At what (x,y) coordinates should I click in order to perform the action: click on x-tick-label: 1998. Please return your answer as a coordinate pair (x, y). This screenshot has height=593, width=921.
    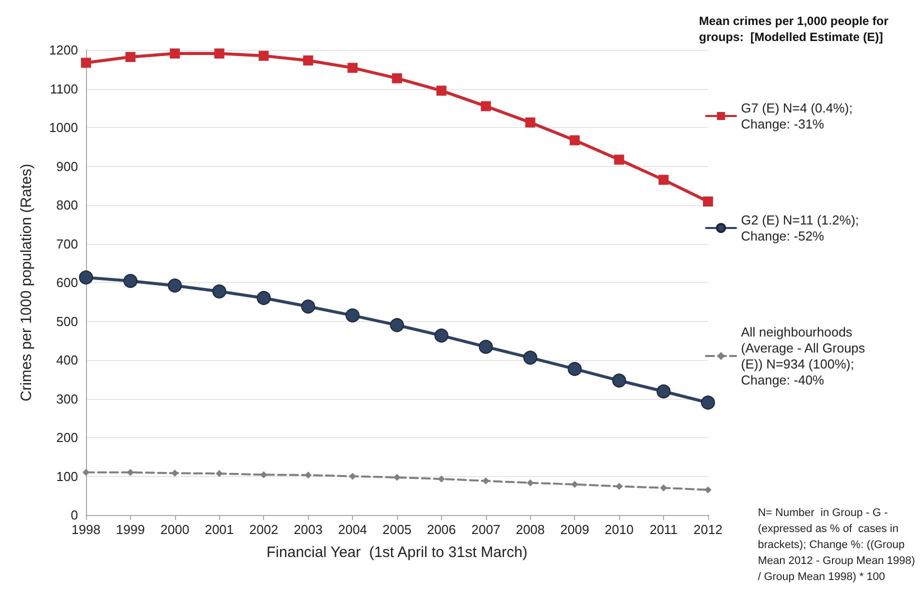
    Looking at the image, I should click on (86, 529).